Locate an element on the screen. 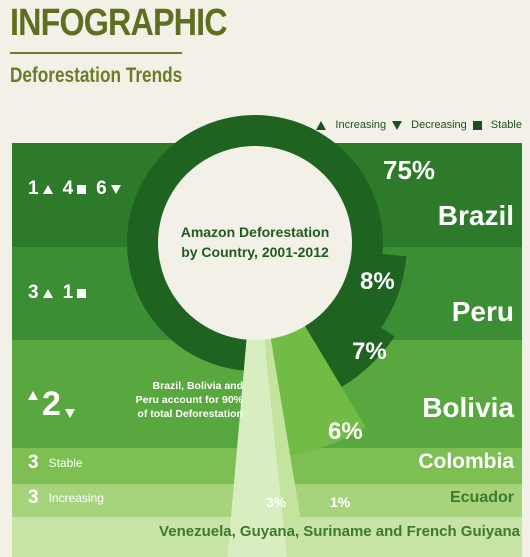 This screenshot has height=557, width=530. count: 6 is located at coordinates (101, 188).